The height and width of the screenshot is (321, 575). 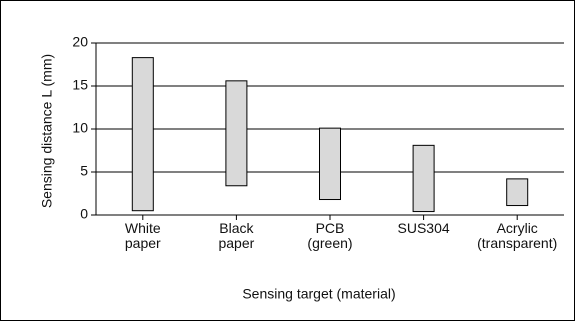 What do you see at coordinates (80, 128) in the screenshot?
I see `y-tick-label: 10` at bounding box center [80, 128].